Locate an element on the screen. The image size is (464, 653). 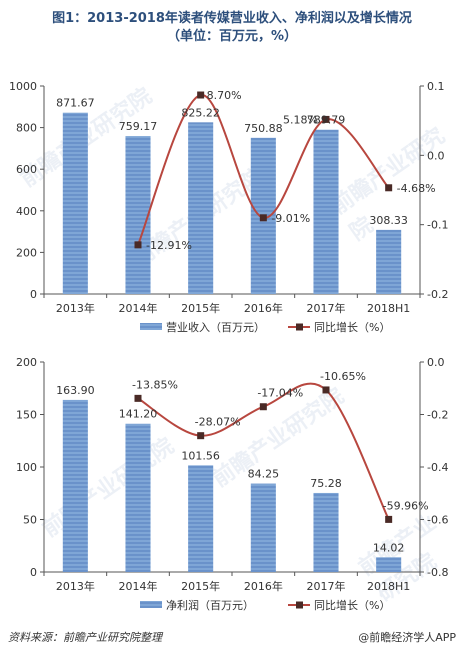
growth-value-label: -4.68% is located at coordinates (416, 188).